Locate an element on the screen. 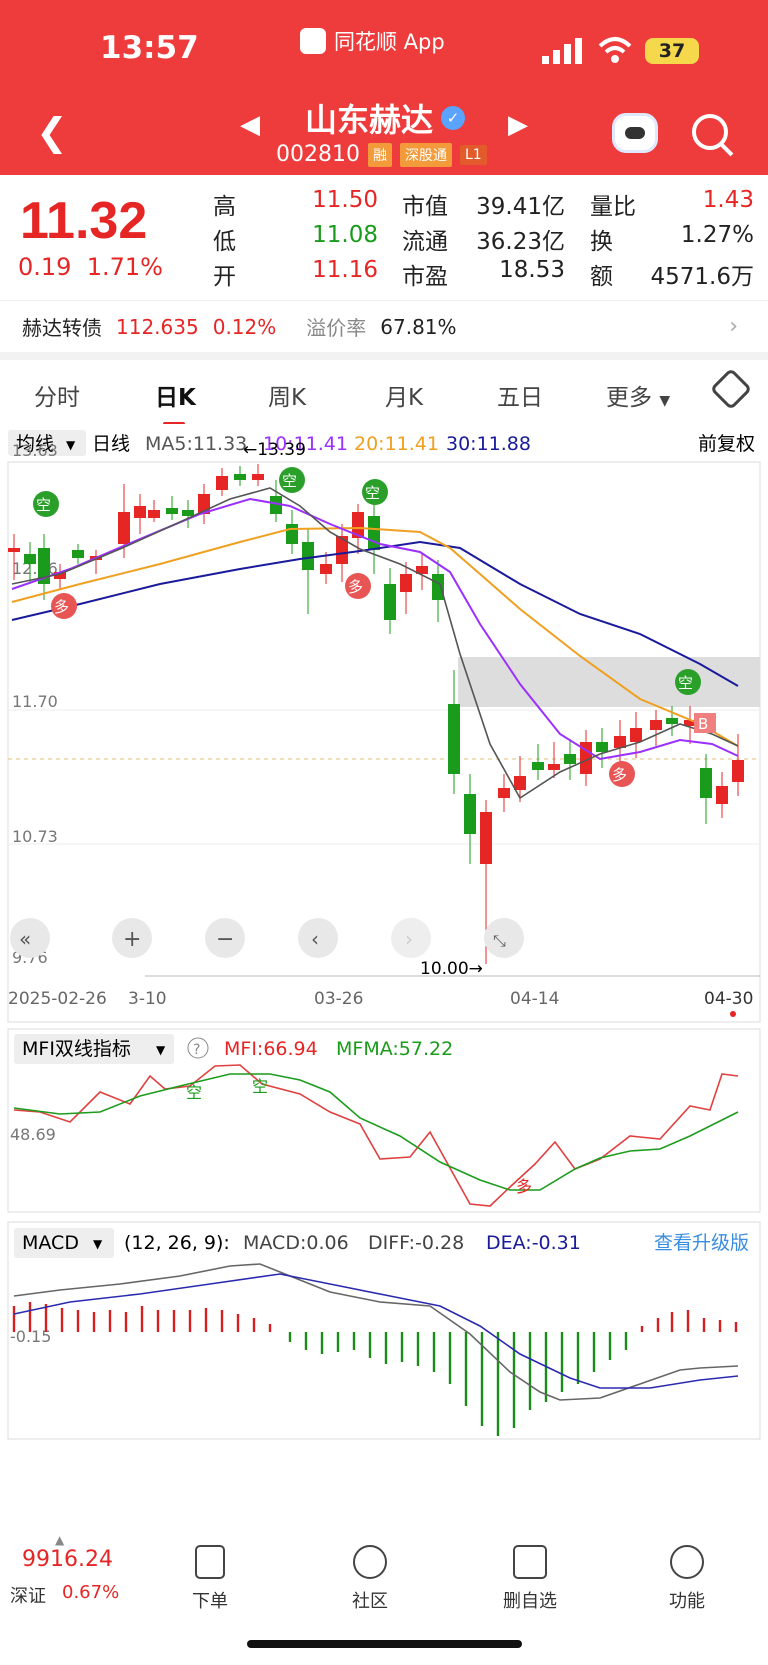 The height and width of the screenshot is (1665, 768). settings-icon is located at coordinates (731, 389).